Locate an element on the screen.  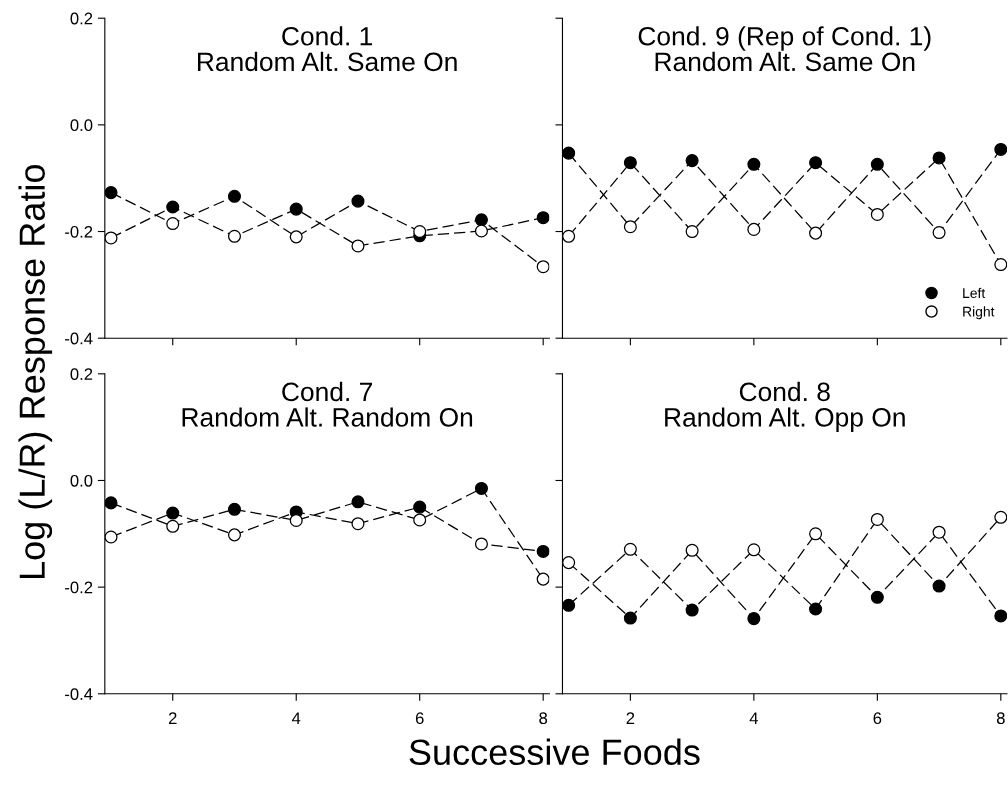
text: Cond. 7 Random Alt. Random On is located at coordinates (327, 404).